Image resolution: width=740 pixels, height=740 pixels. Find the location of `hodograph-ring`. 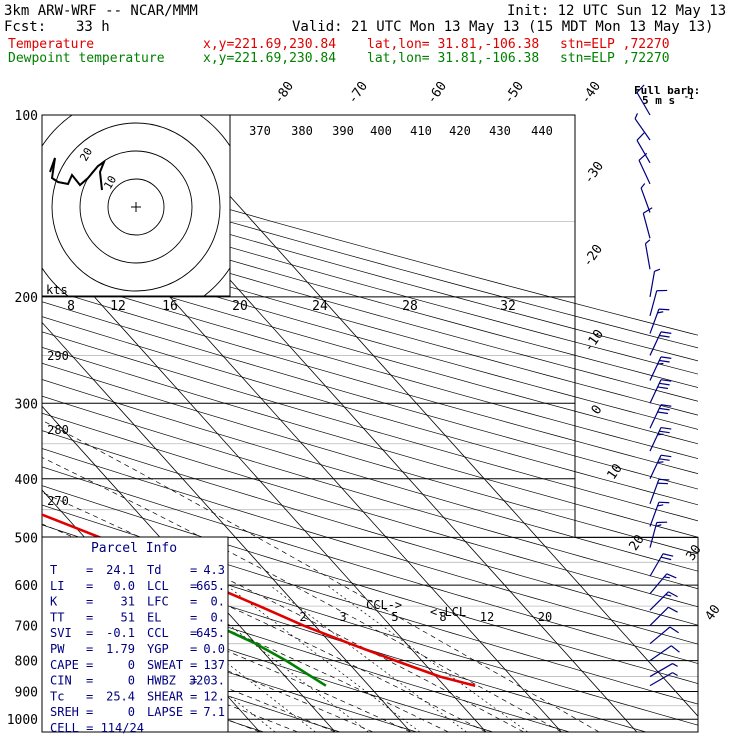

hodograph-ring is located at coordinates (136, 207).